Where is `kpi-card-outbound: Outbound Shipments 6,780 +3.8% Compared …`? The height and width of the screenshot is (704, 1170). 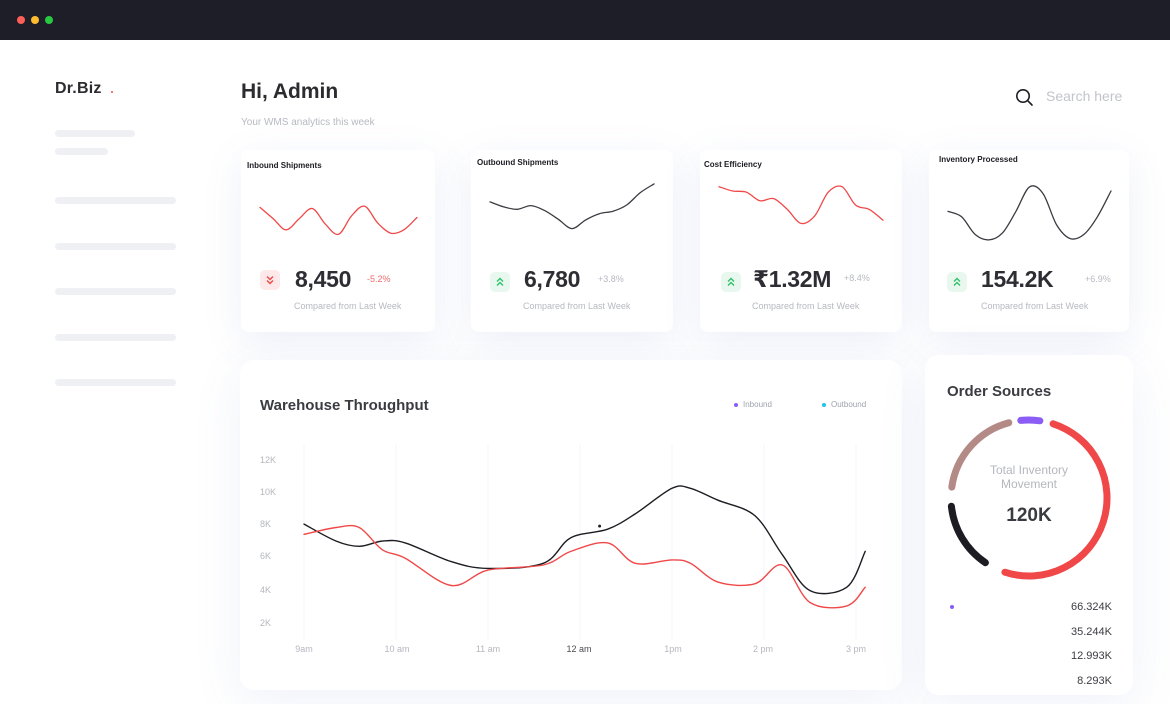 kpi-card-outbound: Outbound Shipments 6,780 +3.8% Compared … is located at coordinates (572, 241).